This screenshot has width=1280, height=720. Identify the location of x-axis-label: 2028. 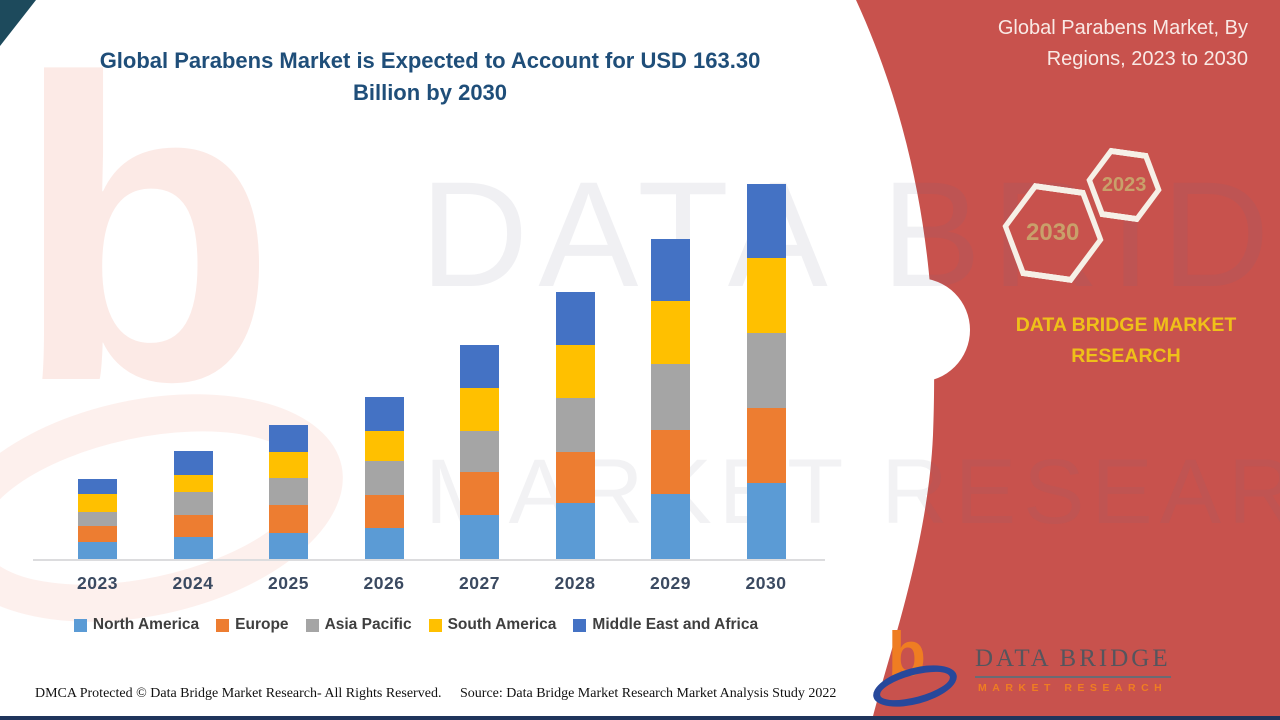
(575, 583).